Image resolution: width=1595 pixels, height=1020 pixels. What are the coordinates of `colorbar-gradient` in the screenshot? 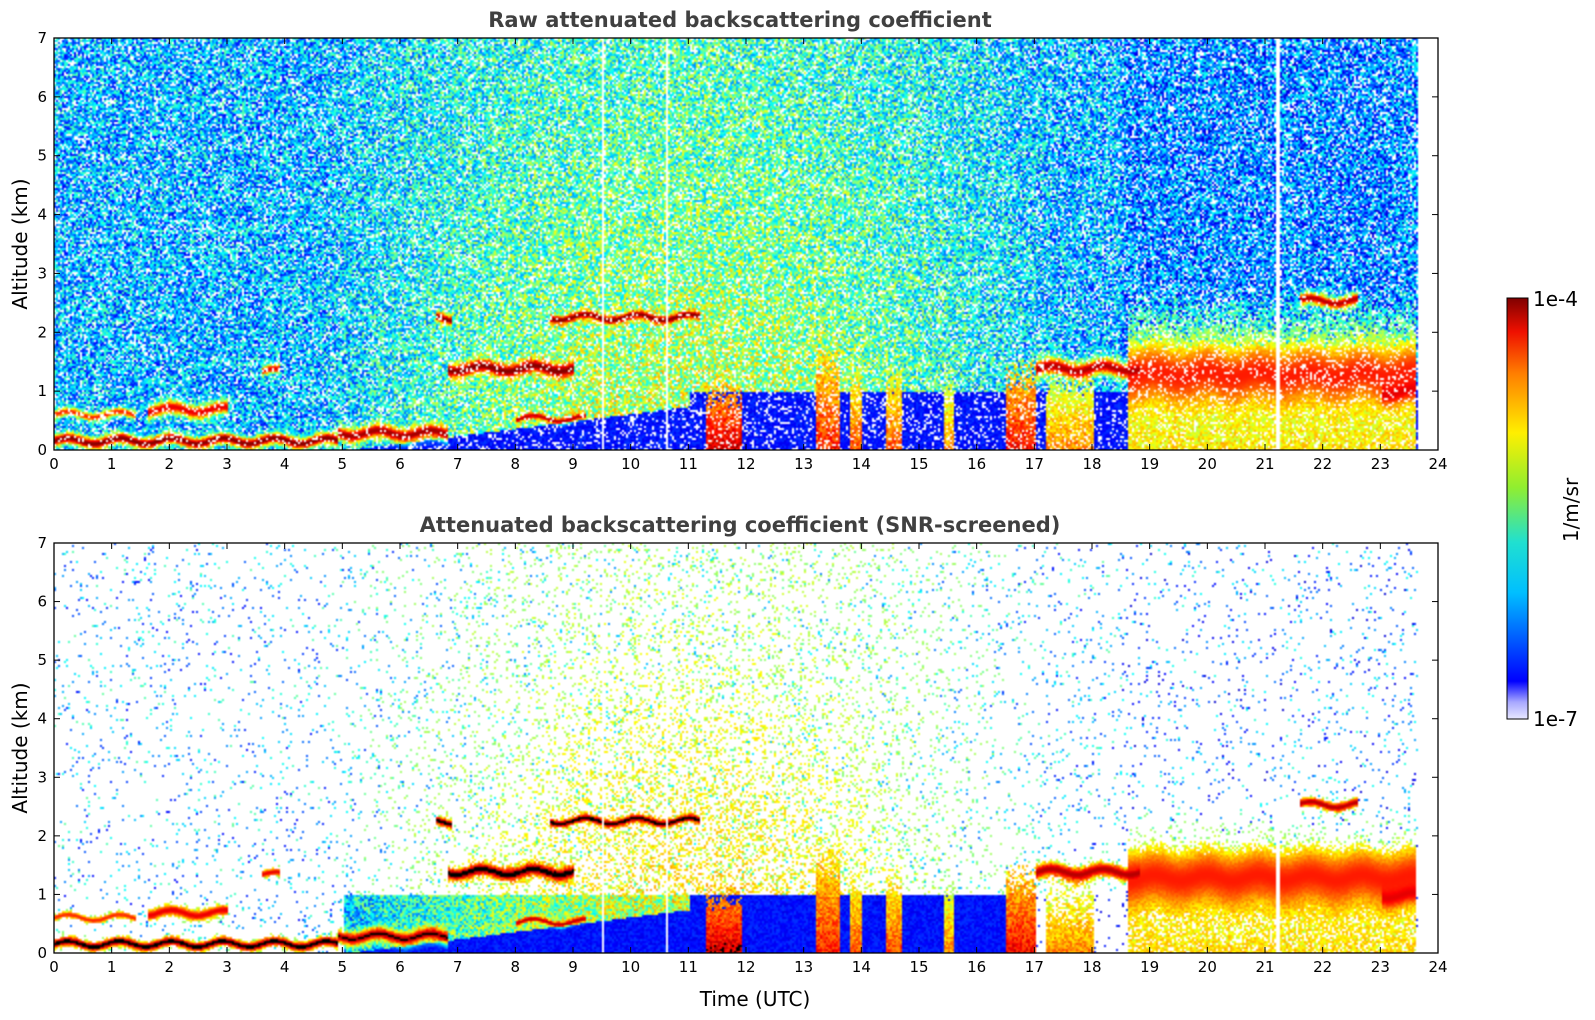 It's located at (1517, 508).